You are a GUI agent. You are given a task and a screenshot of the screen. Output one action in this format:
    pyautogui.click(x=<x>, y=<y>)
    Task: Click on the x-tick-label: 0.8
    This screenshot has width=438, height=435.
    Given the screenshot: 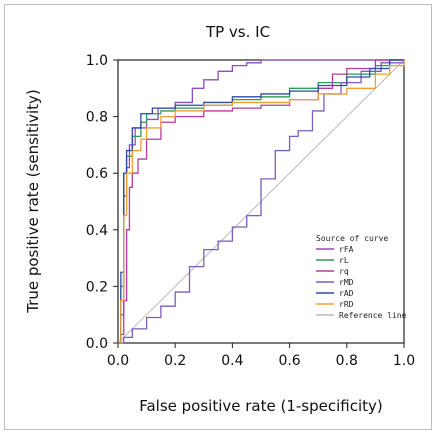 What is the action you would take?
    pyautogui.click(x=347, y=361)
    